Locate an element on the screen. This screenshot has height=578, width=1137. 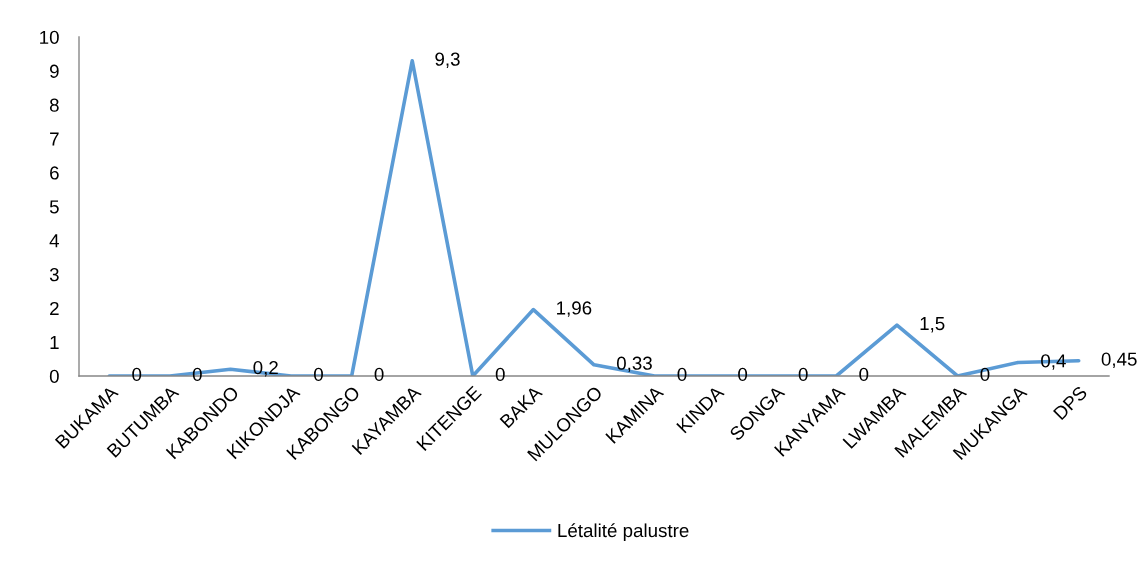
y-tick-label: 5 is located at coordinates (54, 207).